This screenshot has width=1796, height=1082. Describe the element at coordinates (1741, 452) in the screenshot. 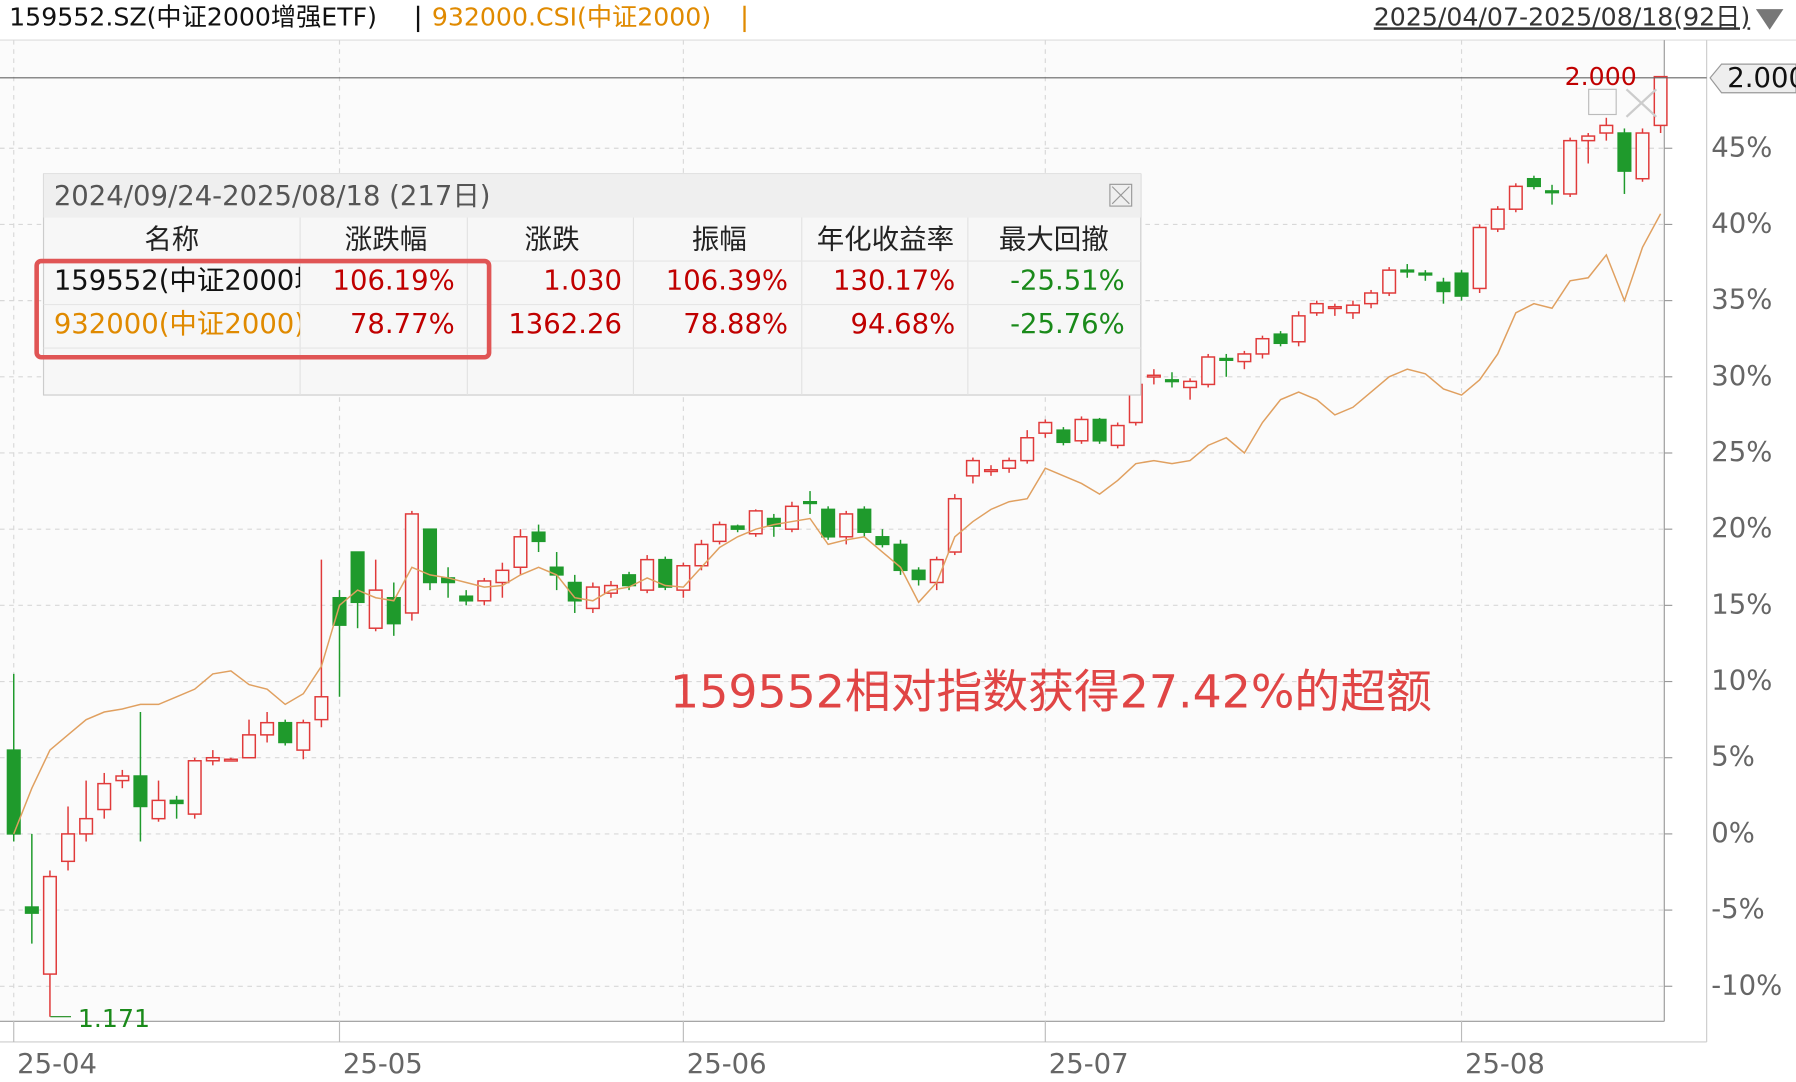

I see `y-tick-label: 25%` at that location.